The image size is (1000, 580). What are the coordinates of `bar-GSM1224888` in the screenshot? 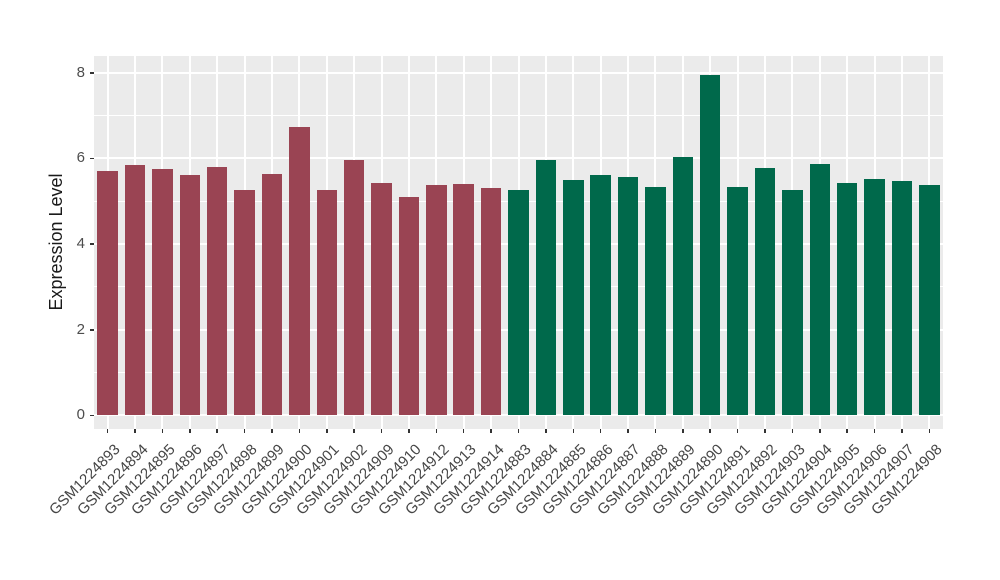 It's located at (655, 301).